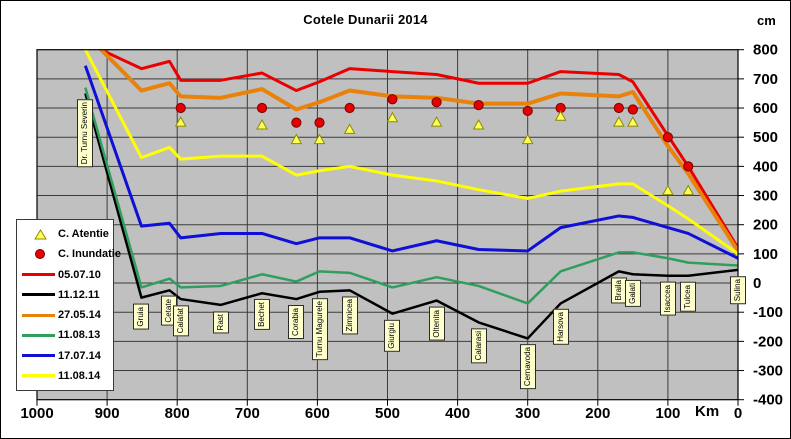 The image size is (791, 439). I want to click on y-tick-label: -400, so click(768, 400).